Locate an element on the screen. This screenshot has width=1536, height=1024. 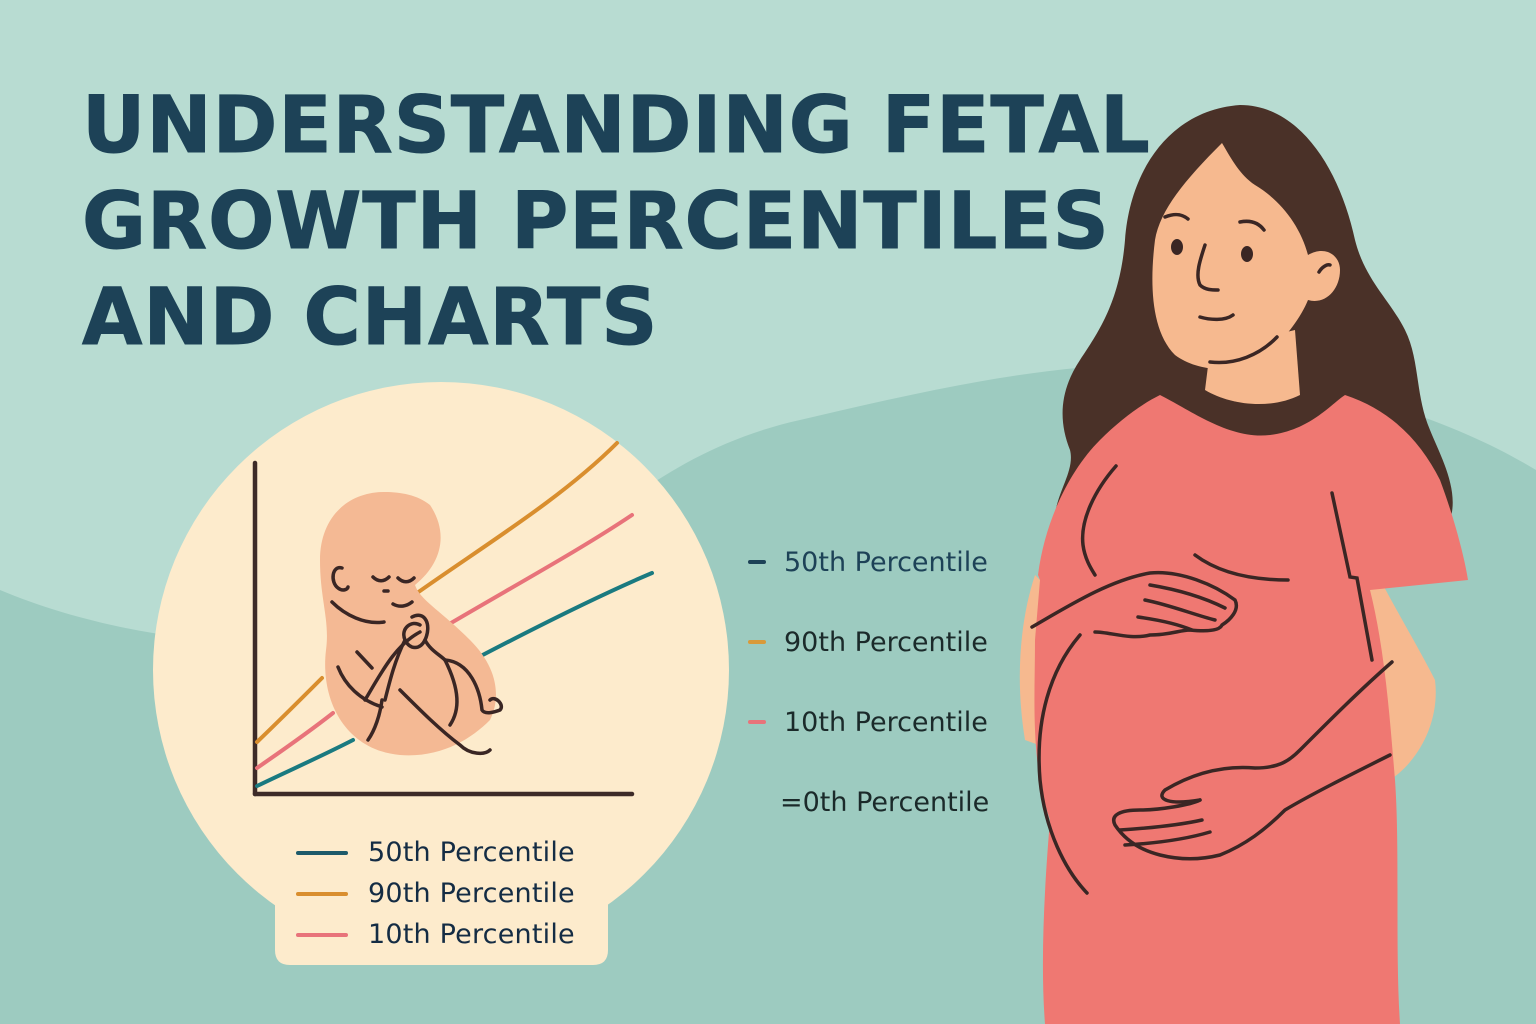
title-line-1: UNDERSTANDING FETAL is located at coordinates (616, 126).